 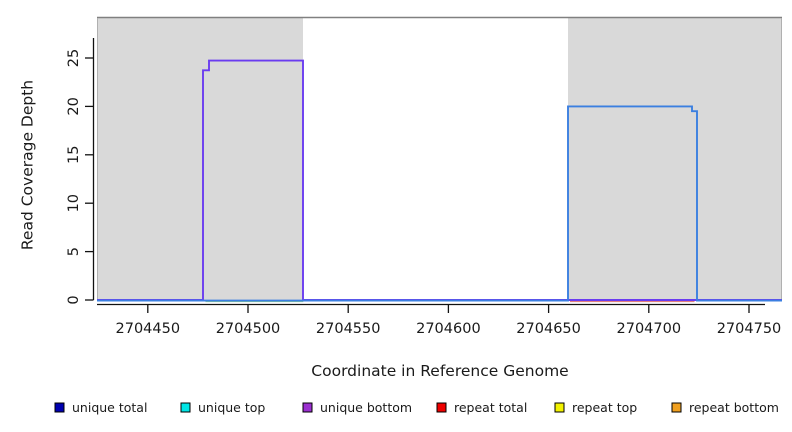 What do you see at coordinates (28, 165) in the screenshot?
I see `y-axis-title: Read Coverage Depth` at bounding box center [28, 165].